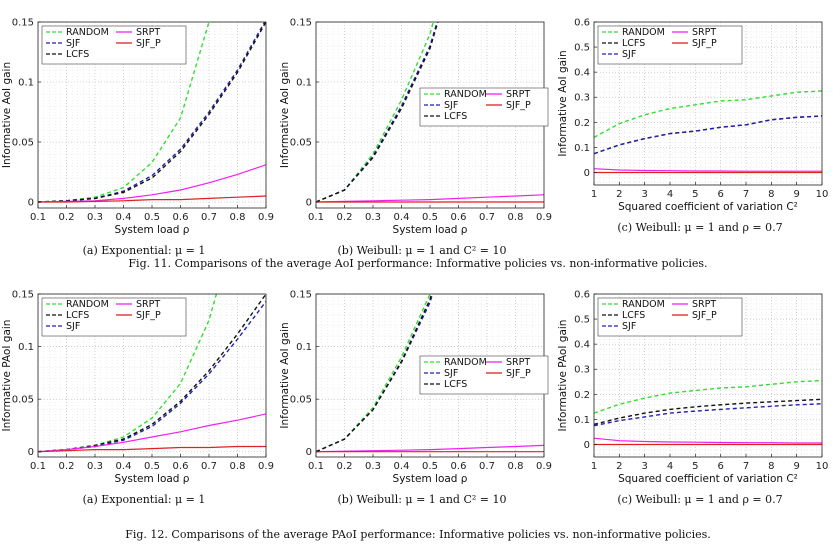  Describe the element at coordinates (430, 230) in the screenshot. I see `x-axis-label: System load ρ` at that location.